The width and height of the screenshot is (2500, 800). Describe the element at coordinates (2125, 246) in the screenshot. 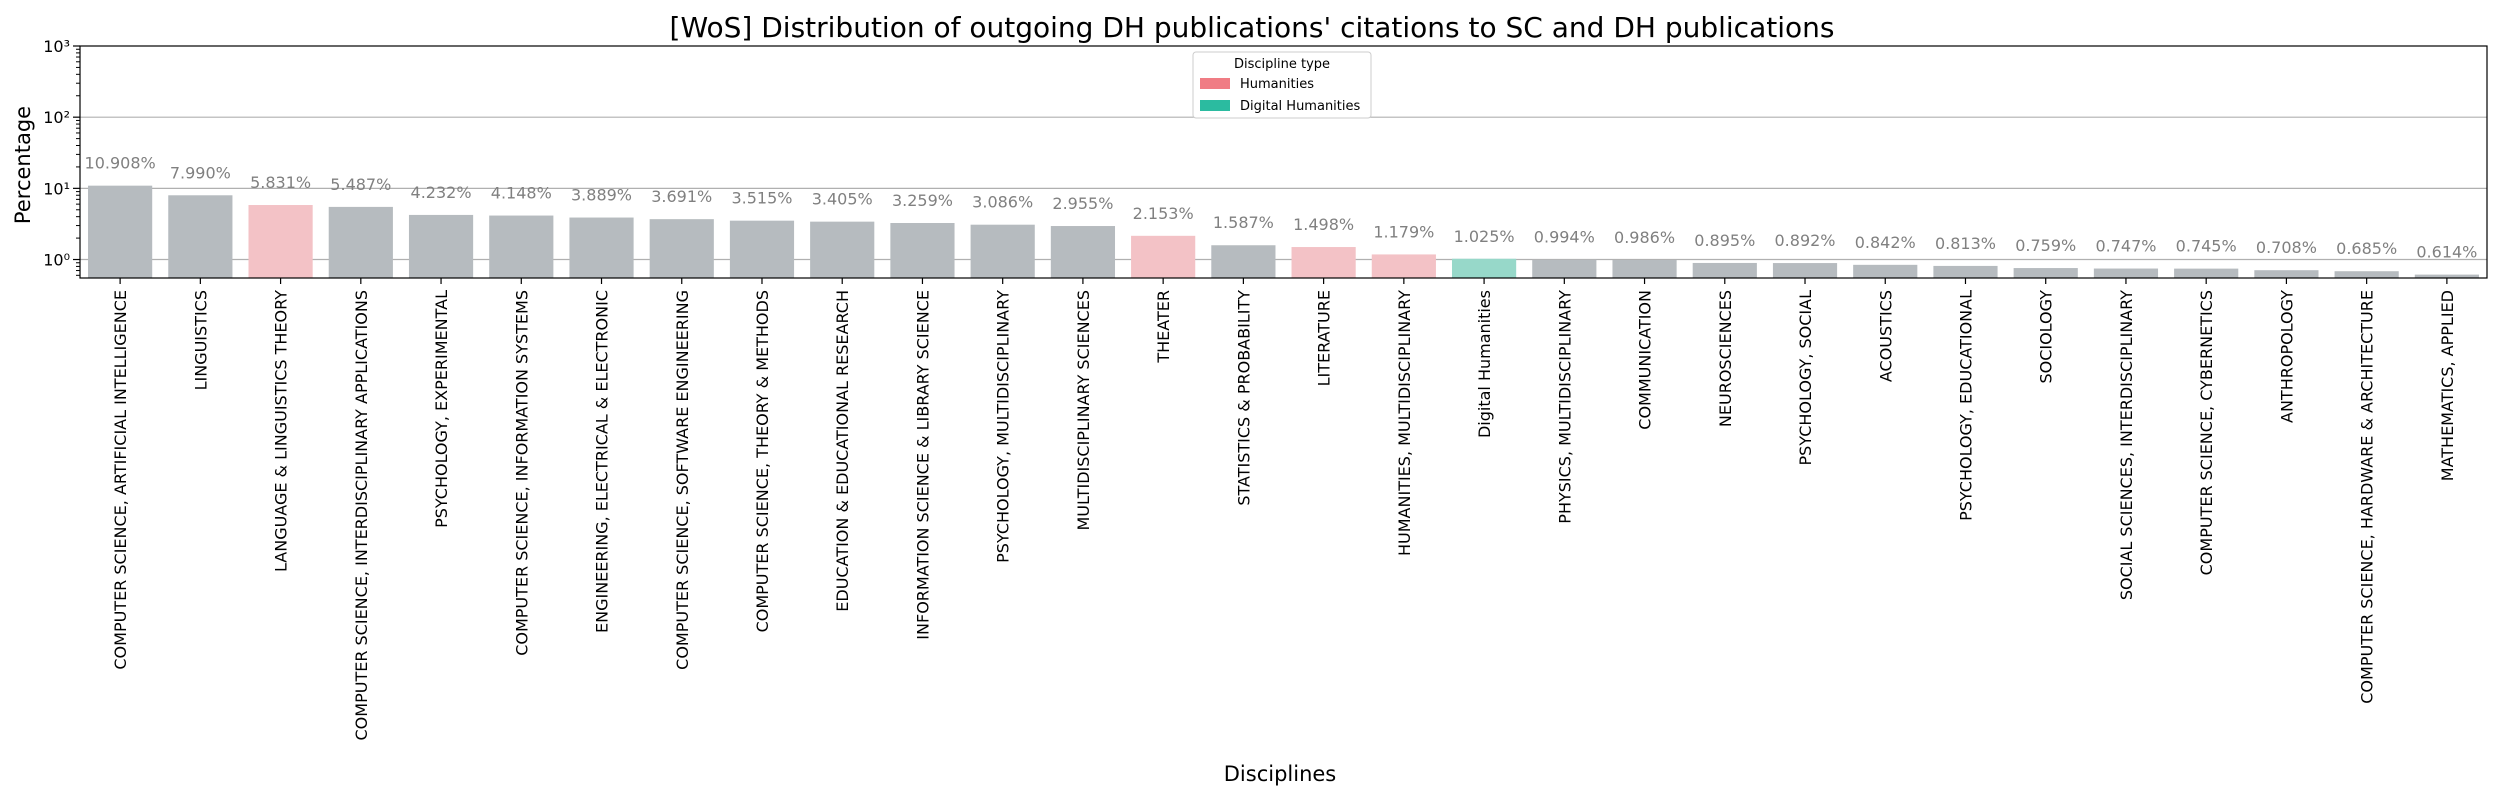

I see `value-label: 0.747%` at that location.